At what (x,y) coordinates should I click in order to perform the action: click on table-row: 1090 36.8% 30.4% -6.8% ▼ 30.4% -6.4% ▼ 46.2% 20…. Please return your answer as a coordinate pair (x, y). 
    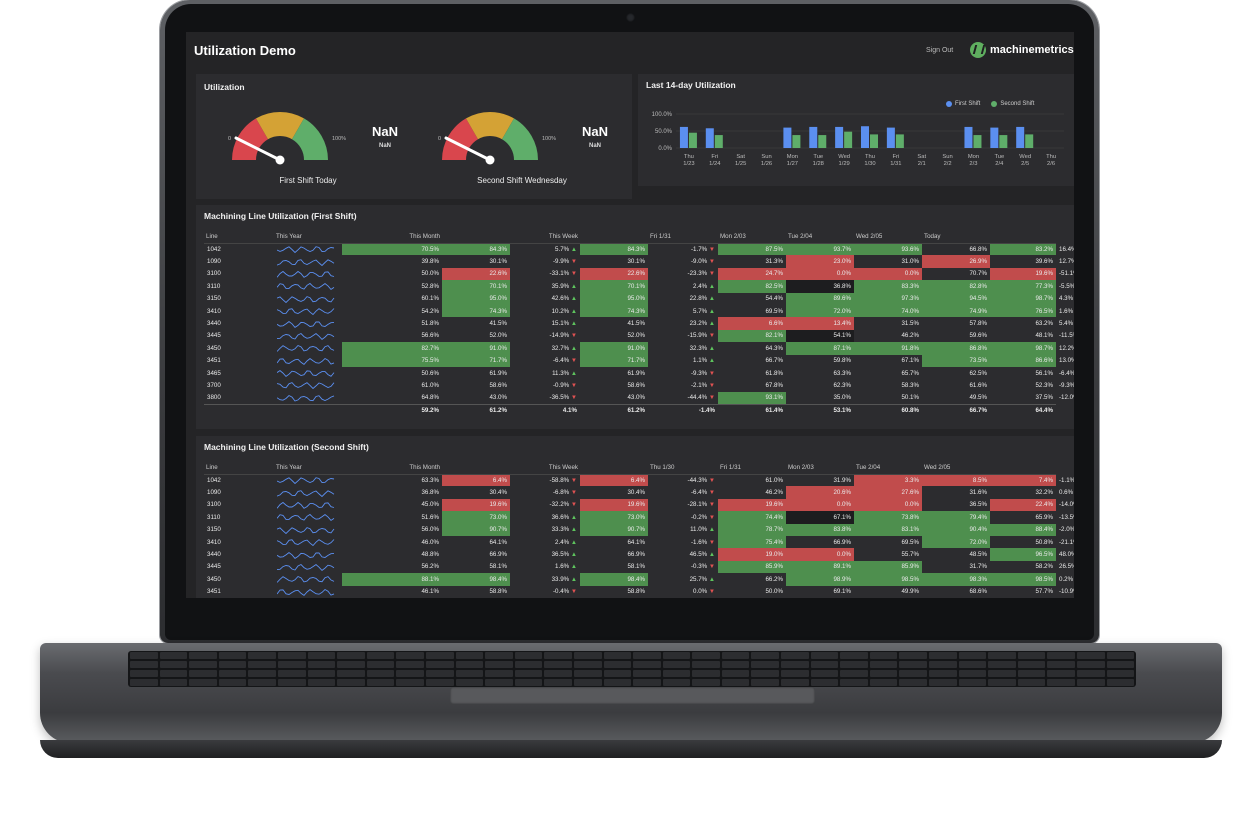
    Looking at the image, I should click on (638, 492).